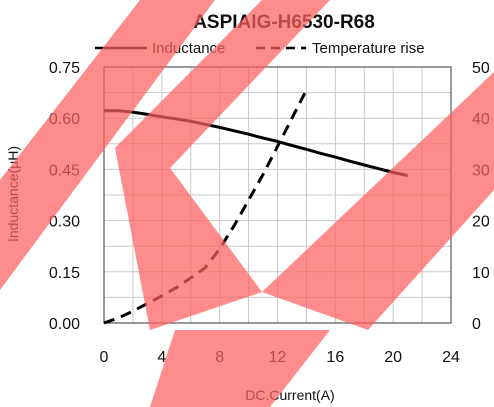  I want to click on y2-tick-label: 10, so click(481, 273).